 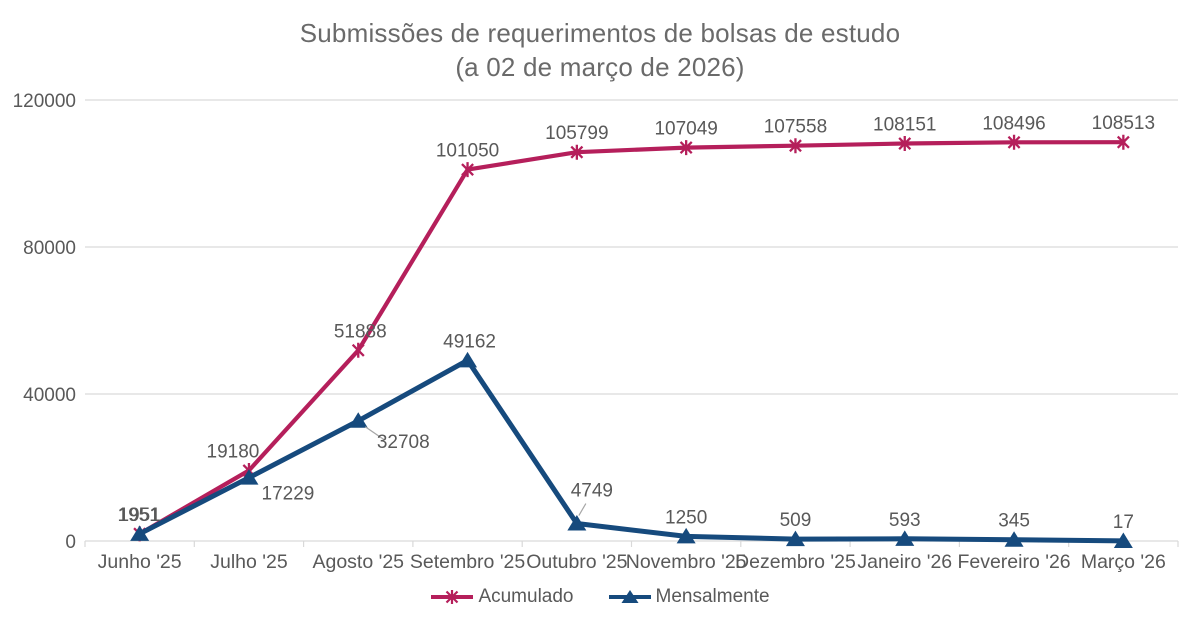 What do you see at coordinates (600, 67) in the screenshot?
I see `chart-title-line2: (a 02 de março de 2026)` at bounding box center [600, 67].